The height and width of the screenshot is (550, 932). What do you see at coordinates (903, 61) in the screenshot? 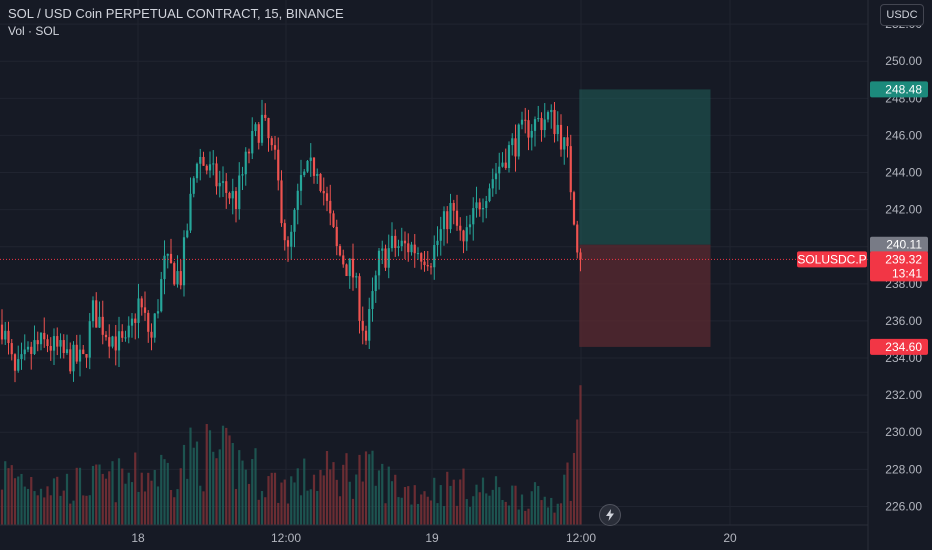
I see `y-tick-label: 250.00` at bounding box center [903, 61].